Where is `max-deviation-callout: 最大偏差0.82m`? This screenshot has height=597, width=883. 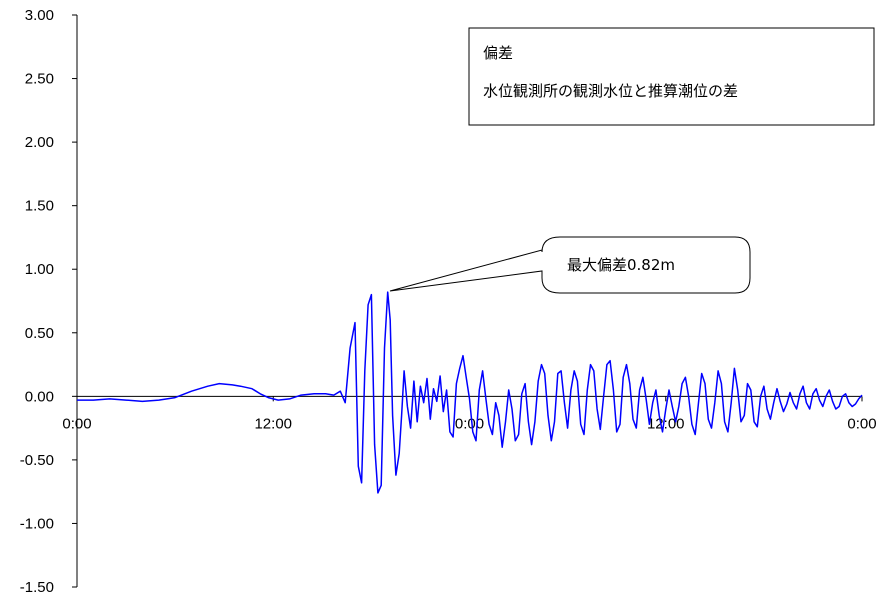
max-deviation-callout: 最大偏差0.82m is located at coordinates (570, 265).